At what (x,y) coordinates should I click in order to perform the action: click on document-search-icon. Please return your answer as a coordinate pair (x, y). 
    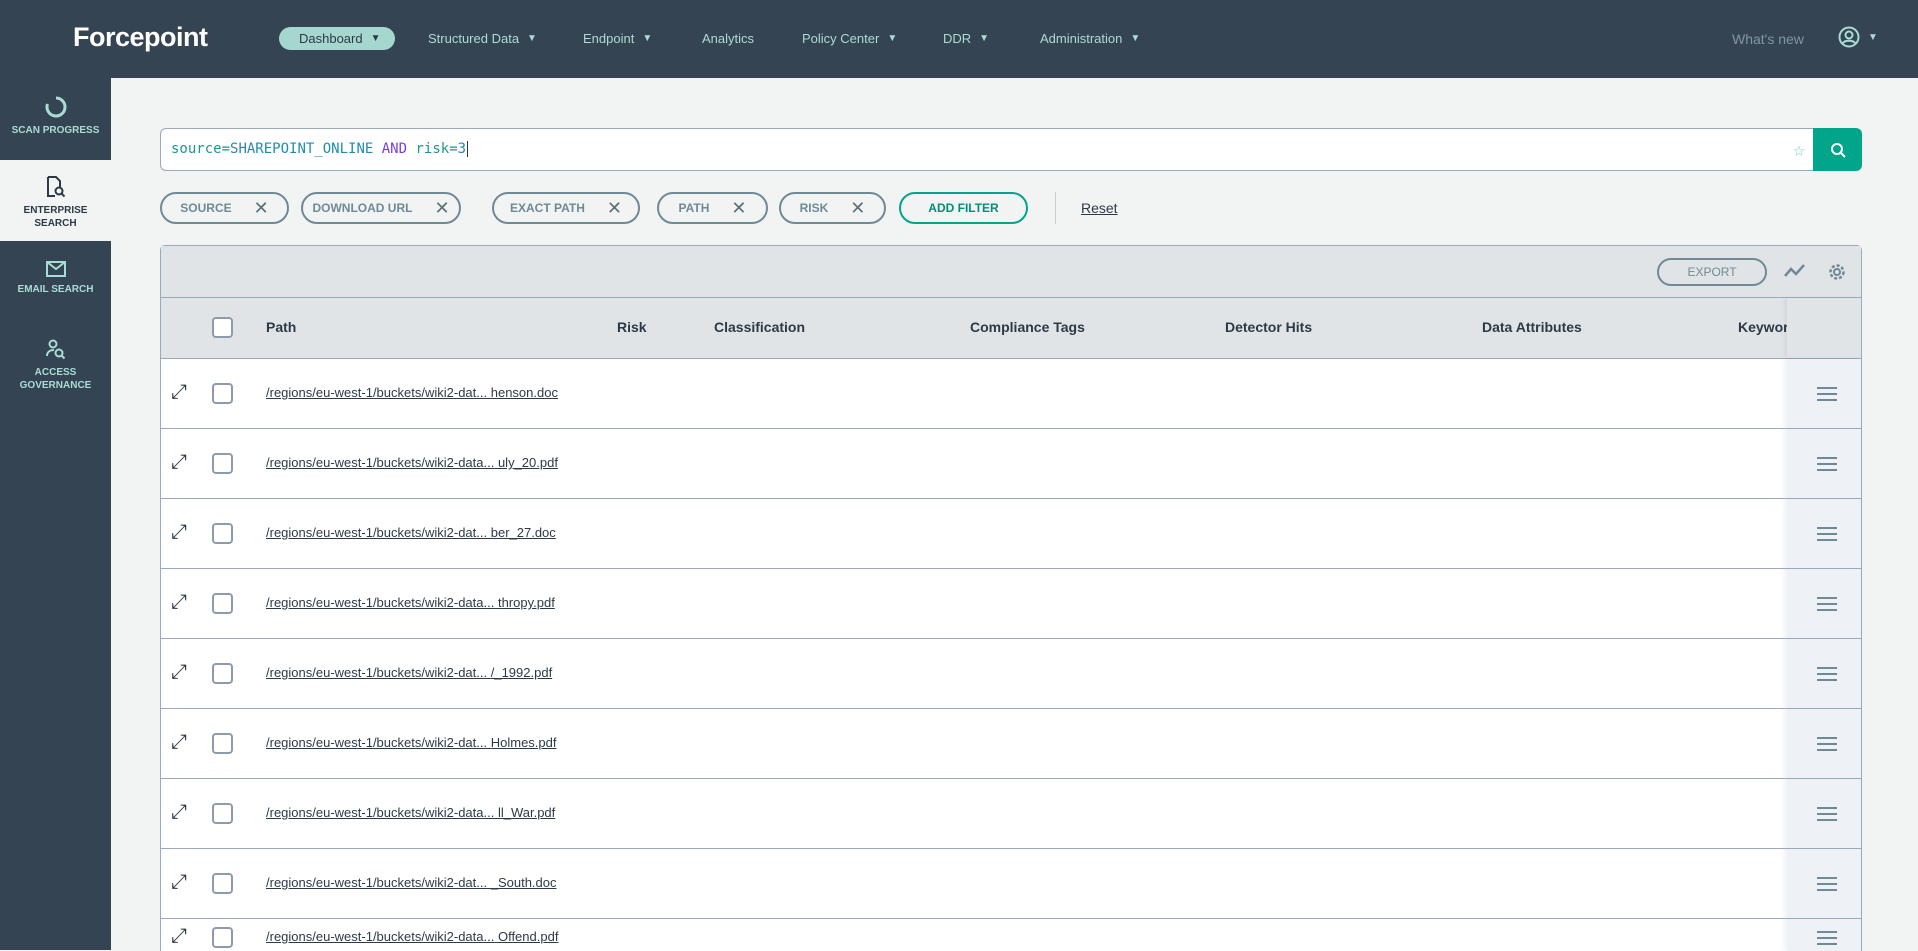
    Looking at the image, I should click on (55, 187).